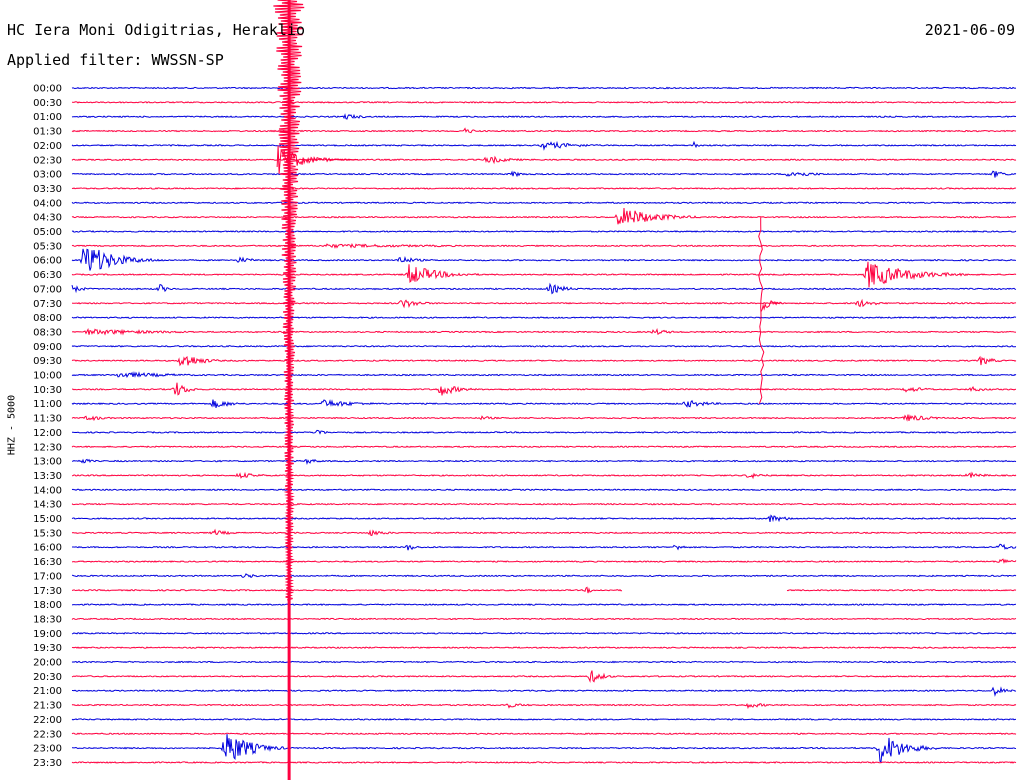 The image size is (1024, 780). I want to click on time-tick-label: 15:30, so click(47, 533).